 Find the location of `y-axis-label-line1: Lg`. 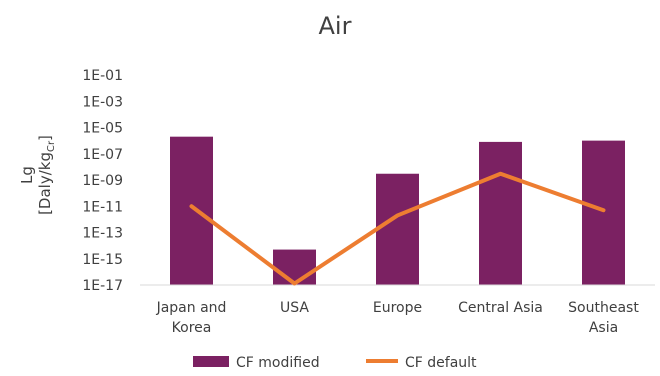

y-axis-label-line1: Lg is located at coordinates (27, 175).